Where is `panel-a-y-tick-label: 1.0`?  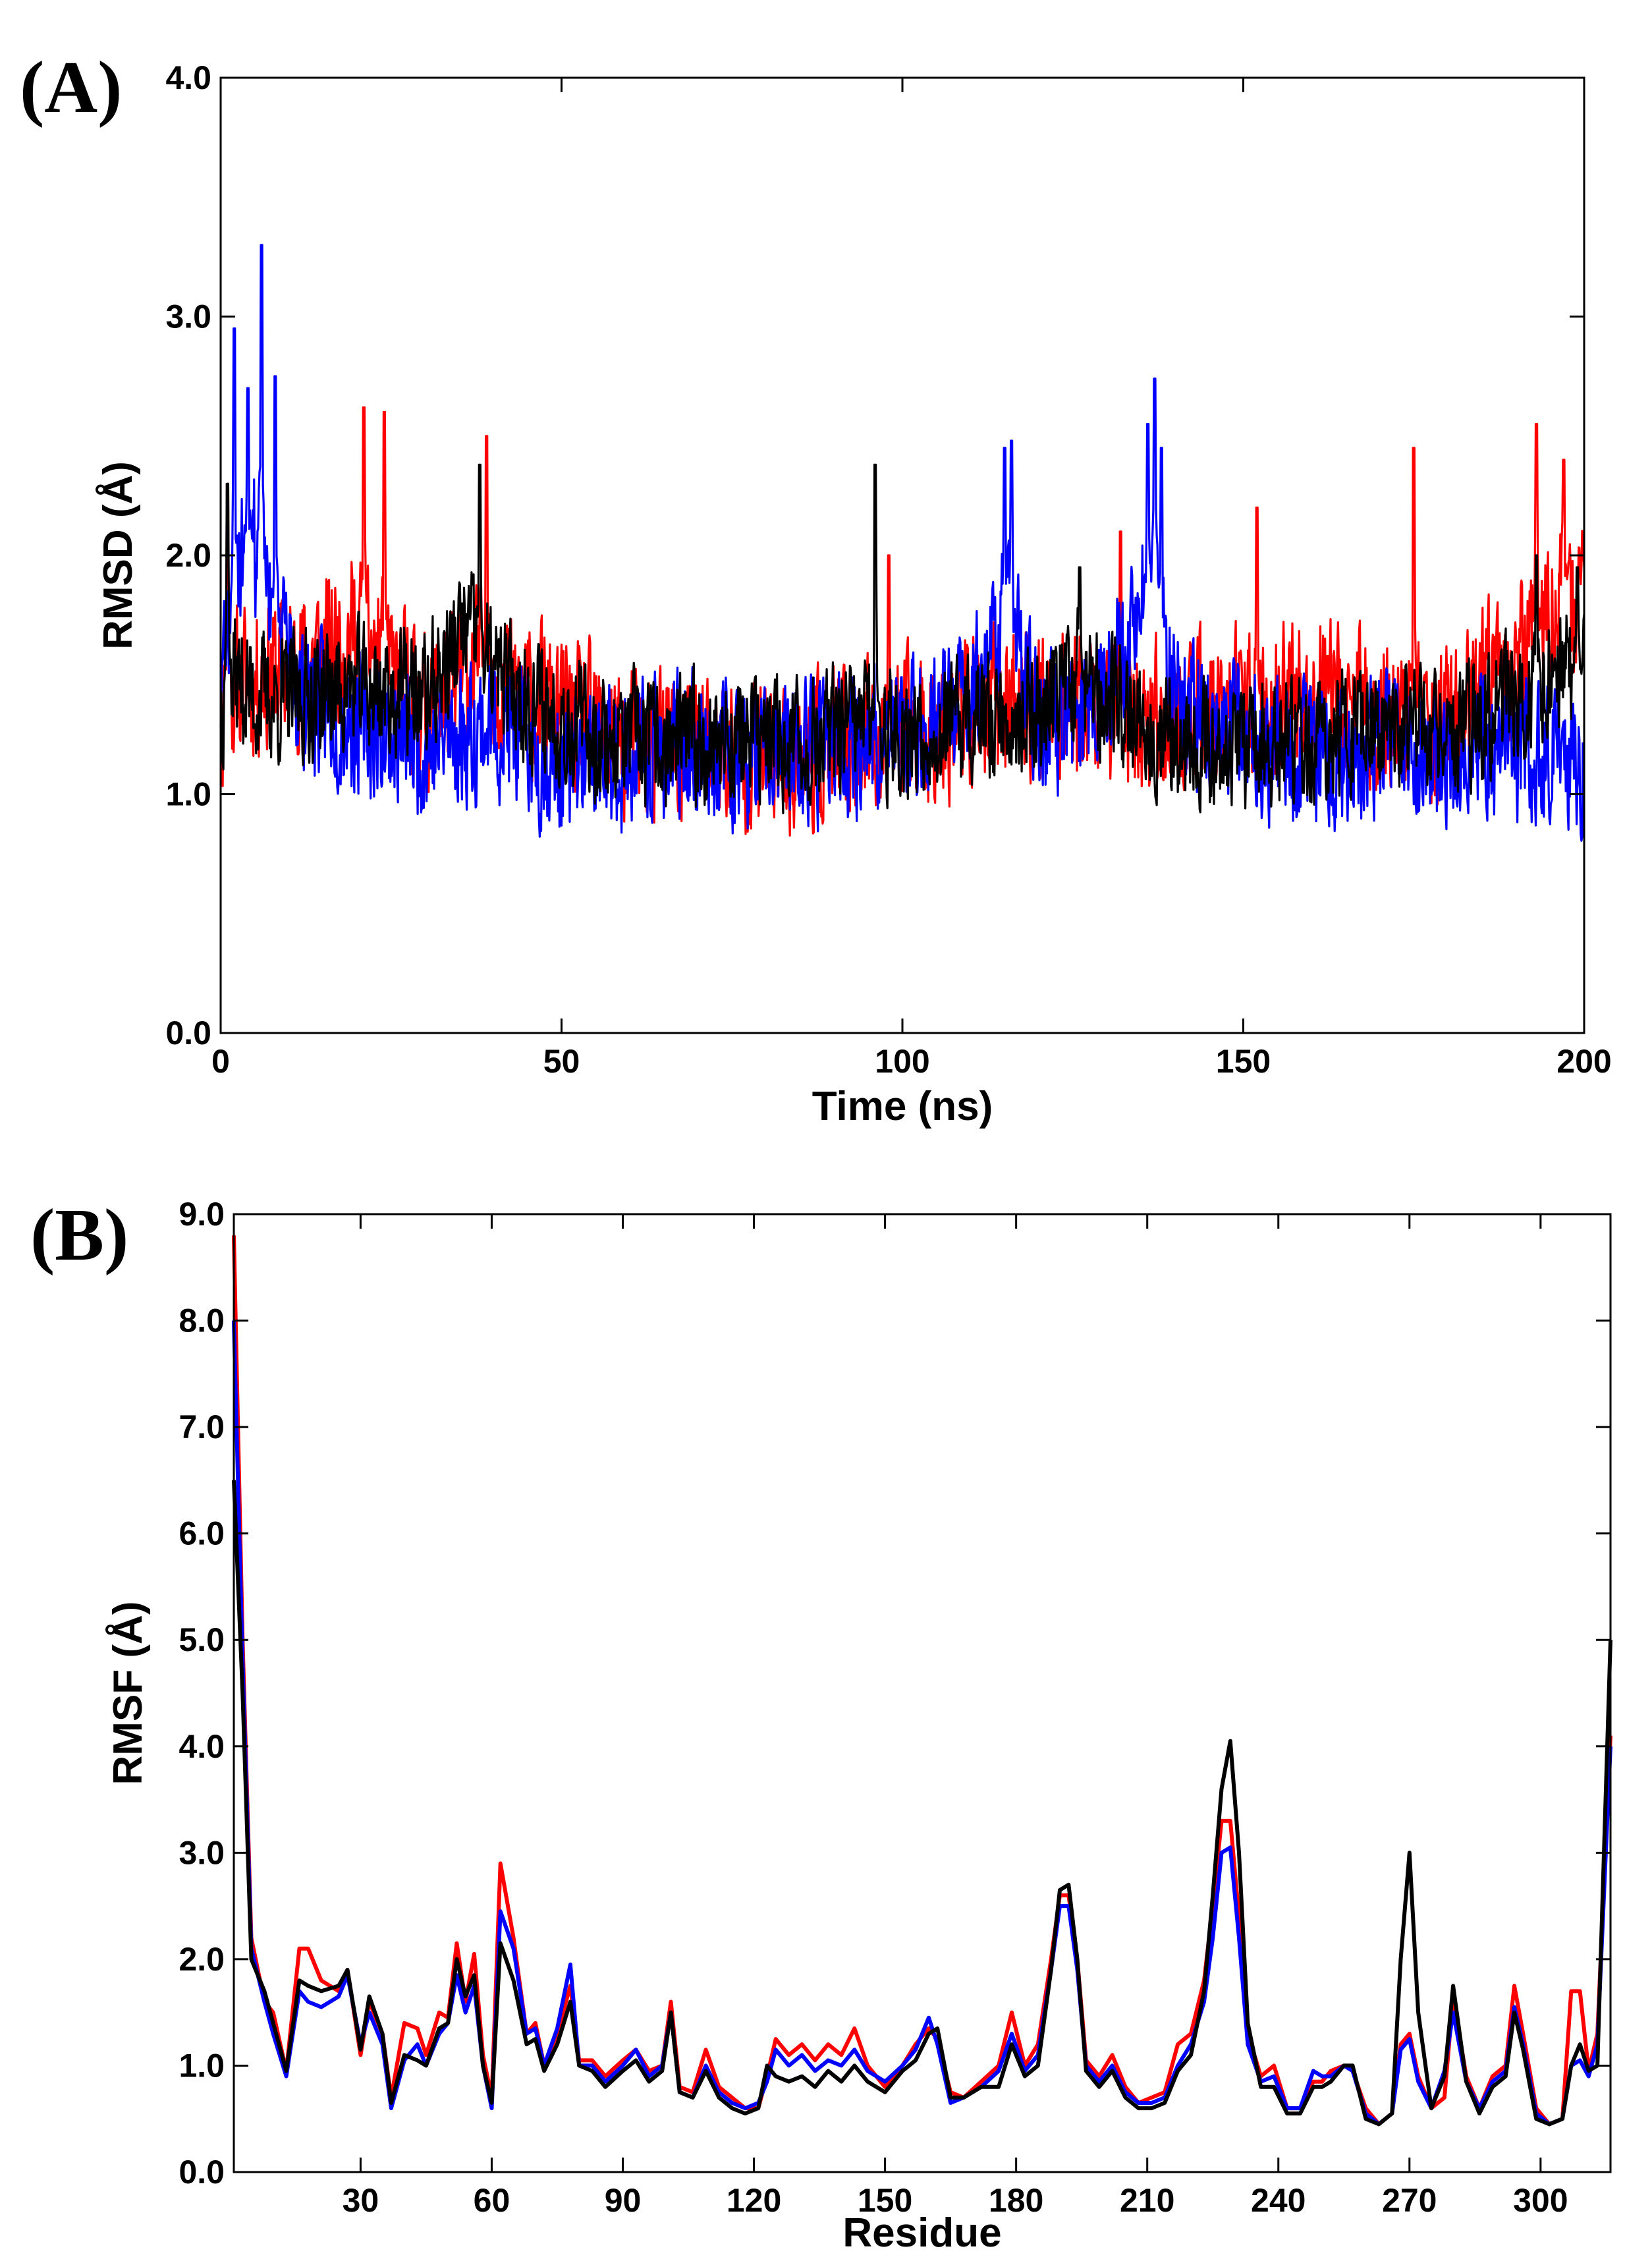
panel-a-y-tick-label: 1.0 is located at coordinates (188, 794).